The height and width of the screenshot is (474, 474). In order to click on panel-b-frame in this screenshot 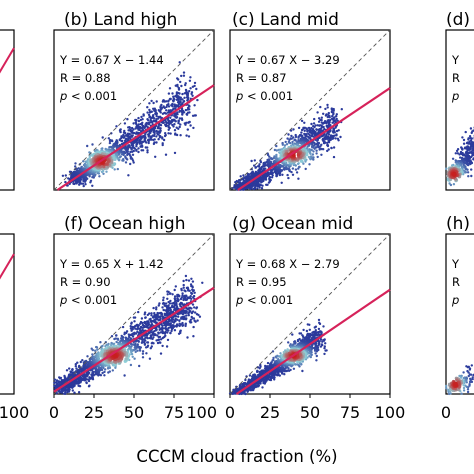, I will do `click(134, 110)`.